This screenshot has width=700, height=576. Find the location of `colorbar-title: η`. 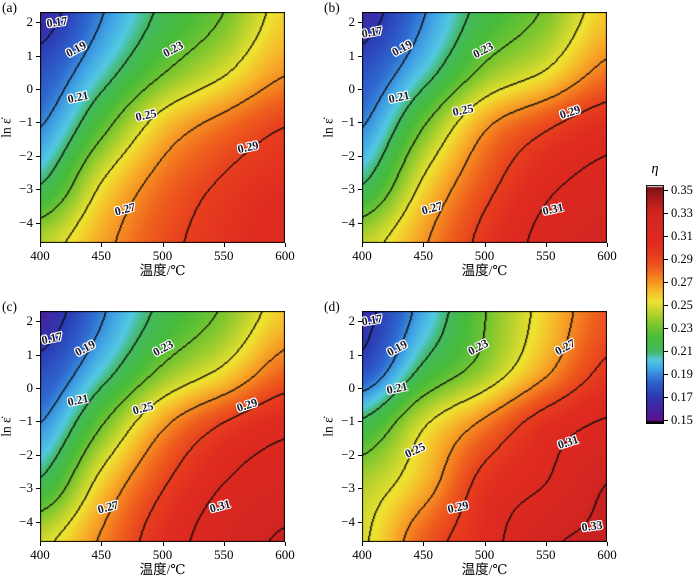

colorbar-title: η is located at coordinates (655, 169).